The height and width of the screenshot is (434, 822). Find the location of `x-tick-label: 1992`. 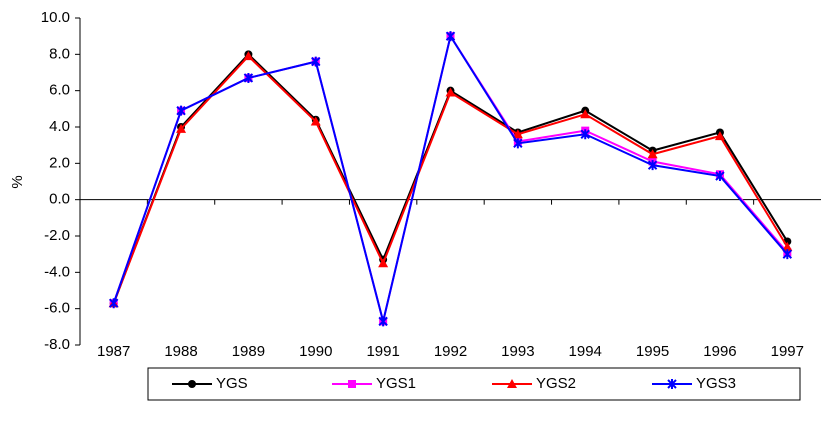

x-tick-label: 1992 is located at coordinates (450, 351).